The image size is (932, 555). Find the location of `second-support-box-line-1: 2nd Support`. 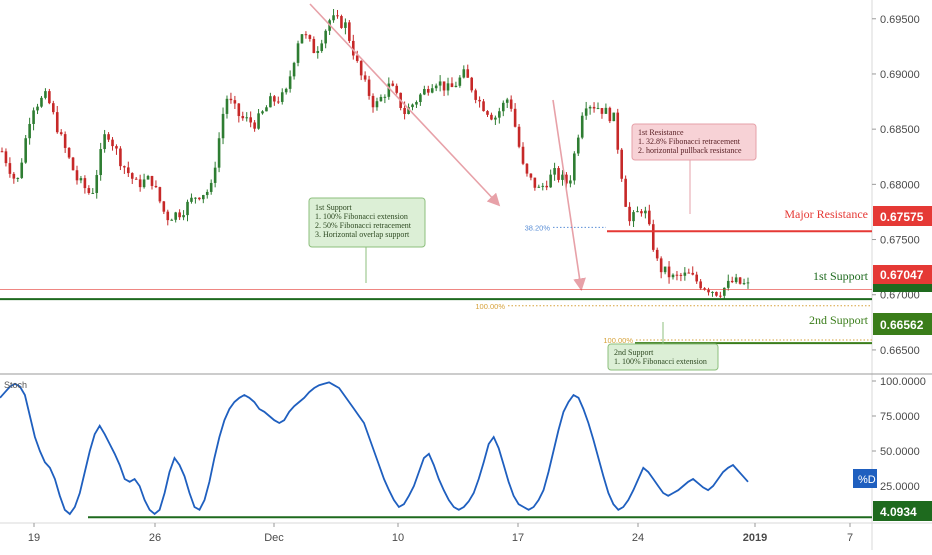

second-support-box-line-1: 2nd Support is located at coordinates (634, 352).